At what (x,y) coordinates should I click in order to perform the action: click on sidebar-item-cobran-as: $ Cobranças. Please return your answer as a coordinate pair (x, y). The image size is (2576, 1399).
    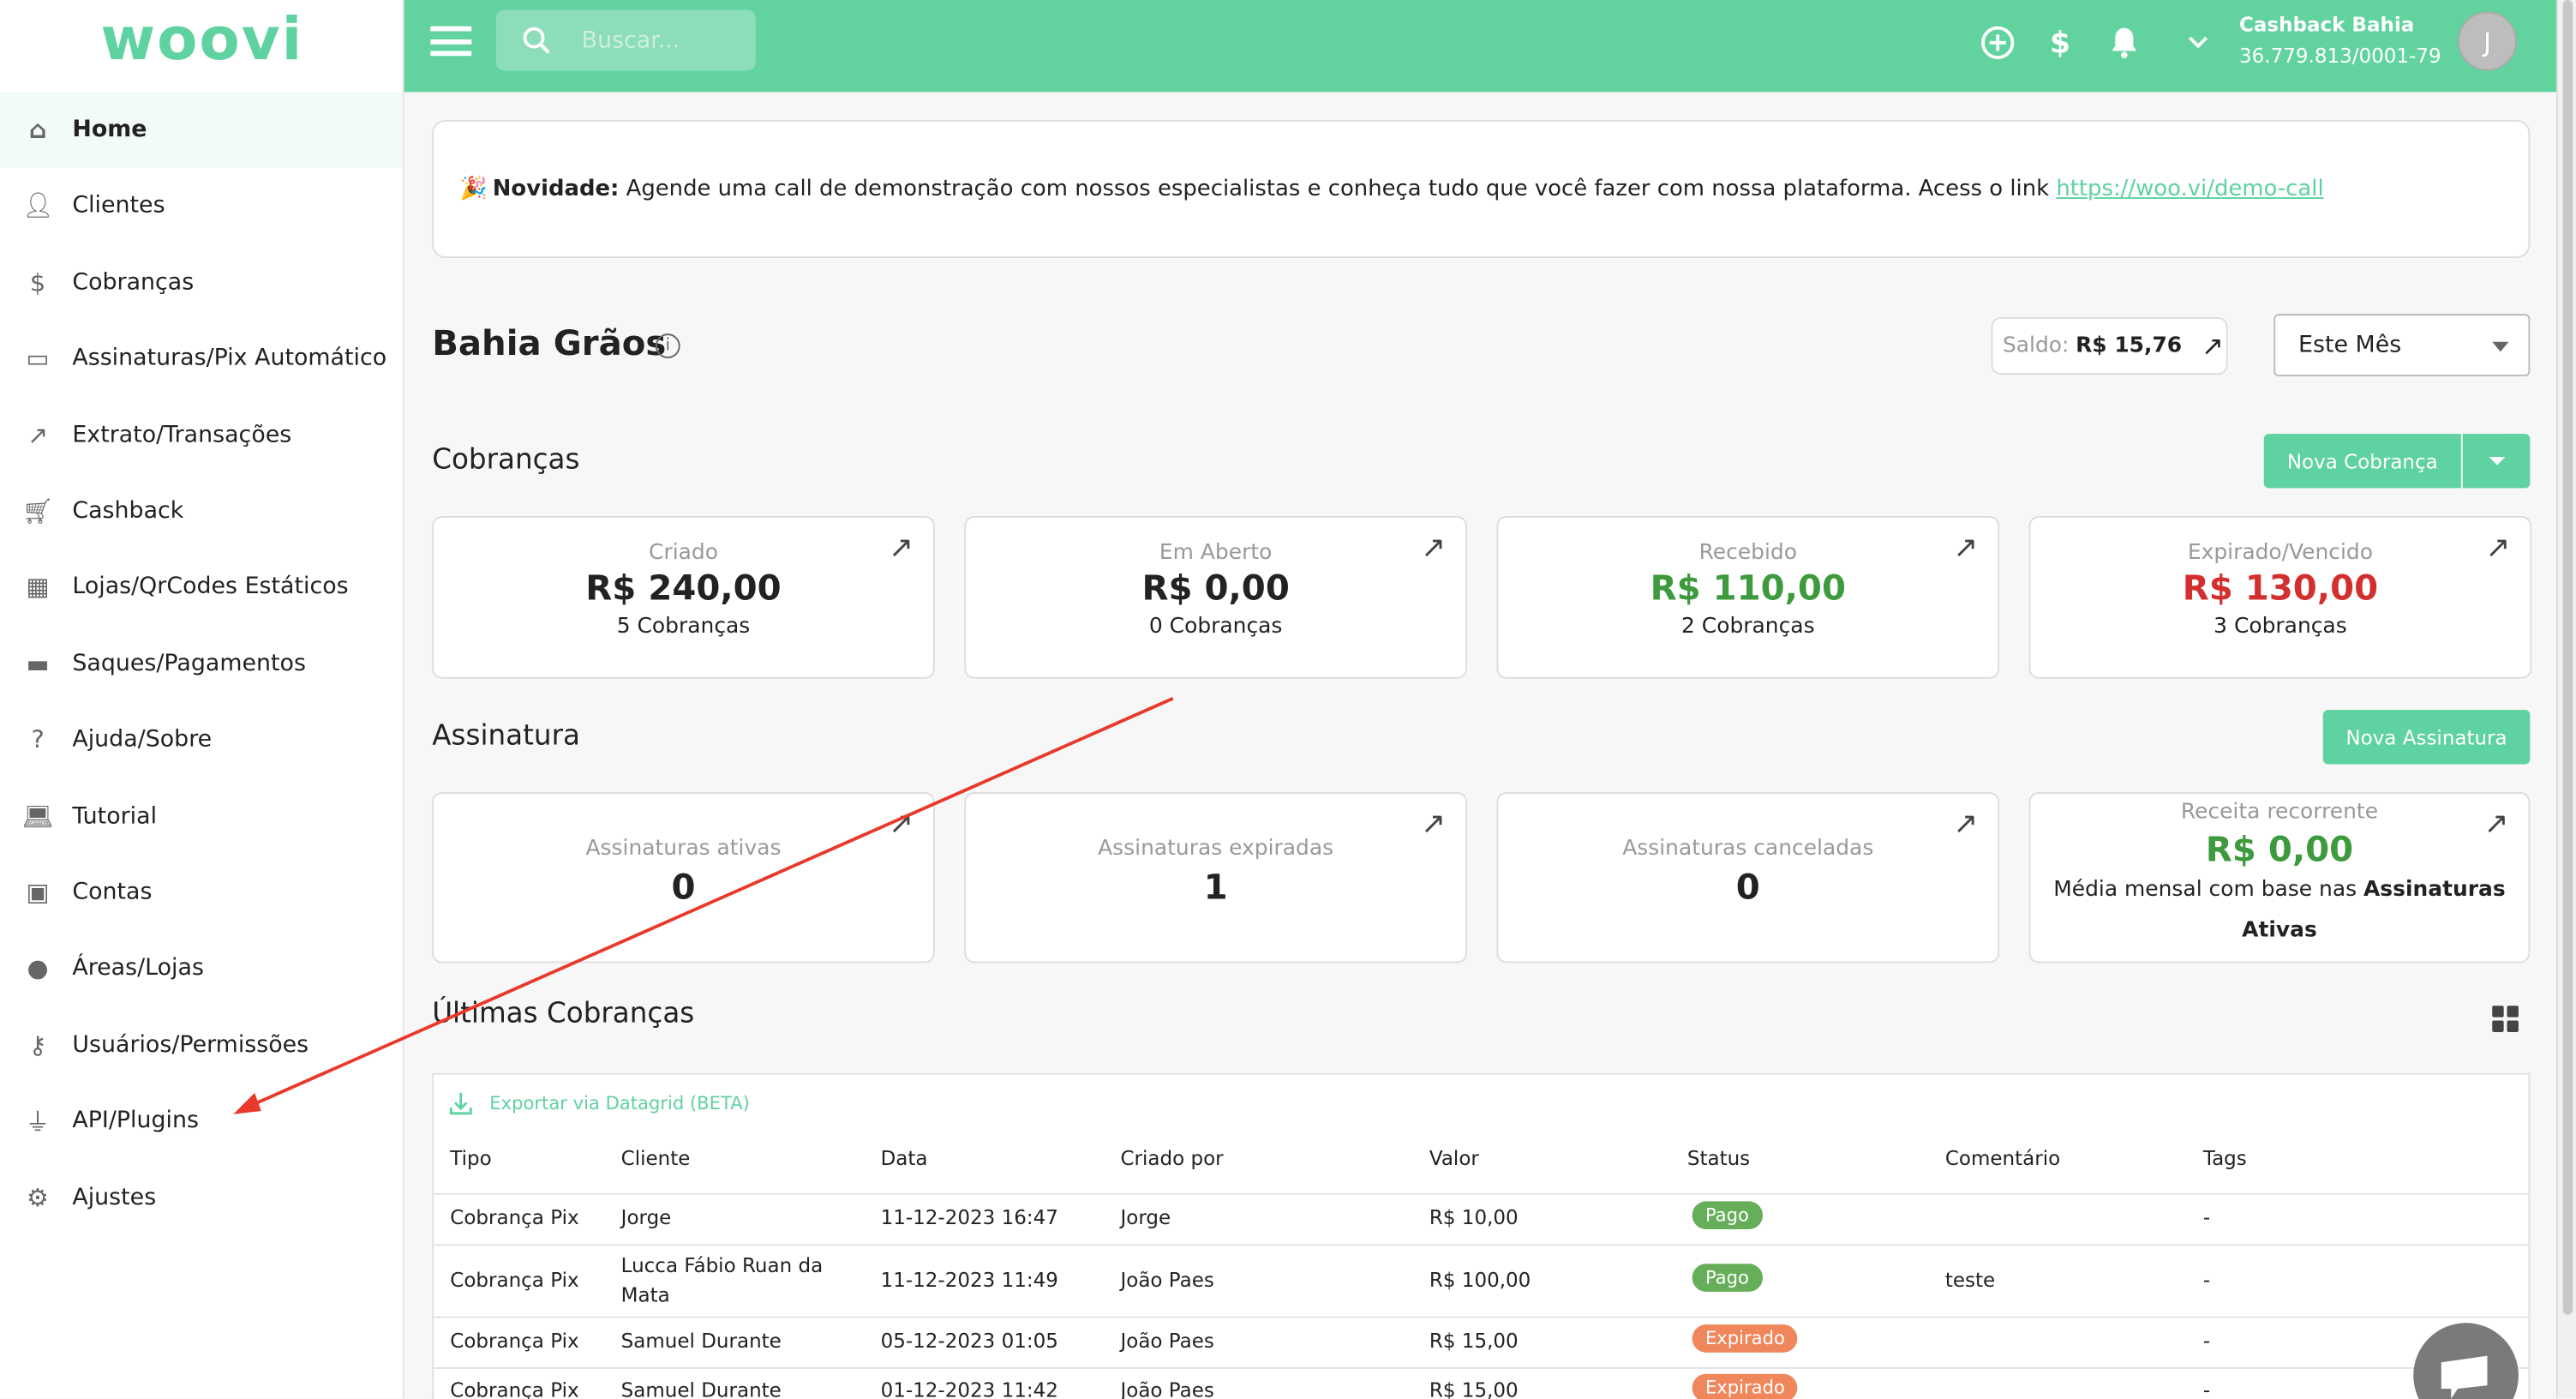
    Looking at the image, I should click on (201, 282).